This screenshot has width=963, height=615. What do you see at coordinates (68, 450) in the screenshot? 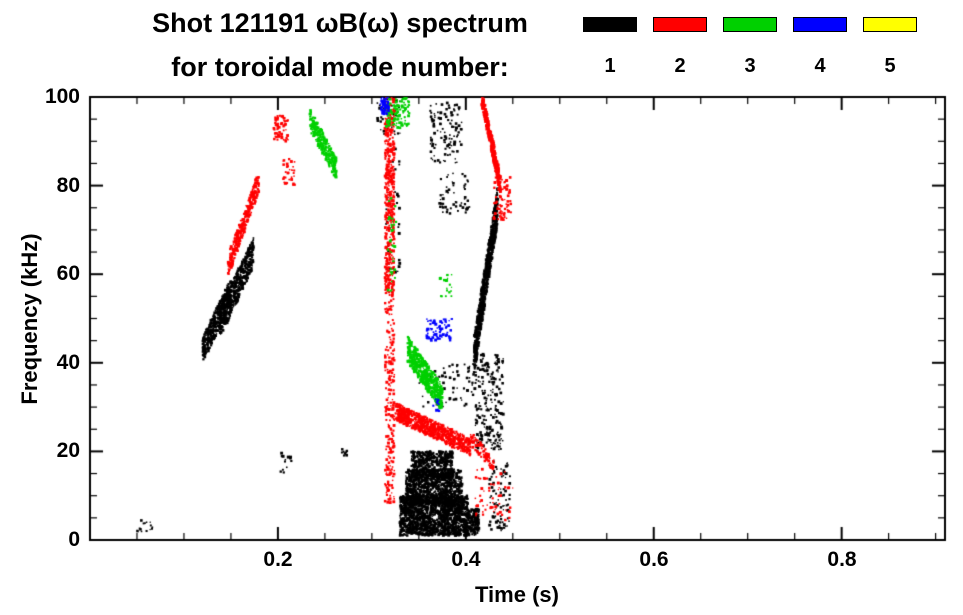
I see `y-tick-20: 20` at bounding box center [68, 450].